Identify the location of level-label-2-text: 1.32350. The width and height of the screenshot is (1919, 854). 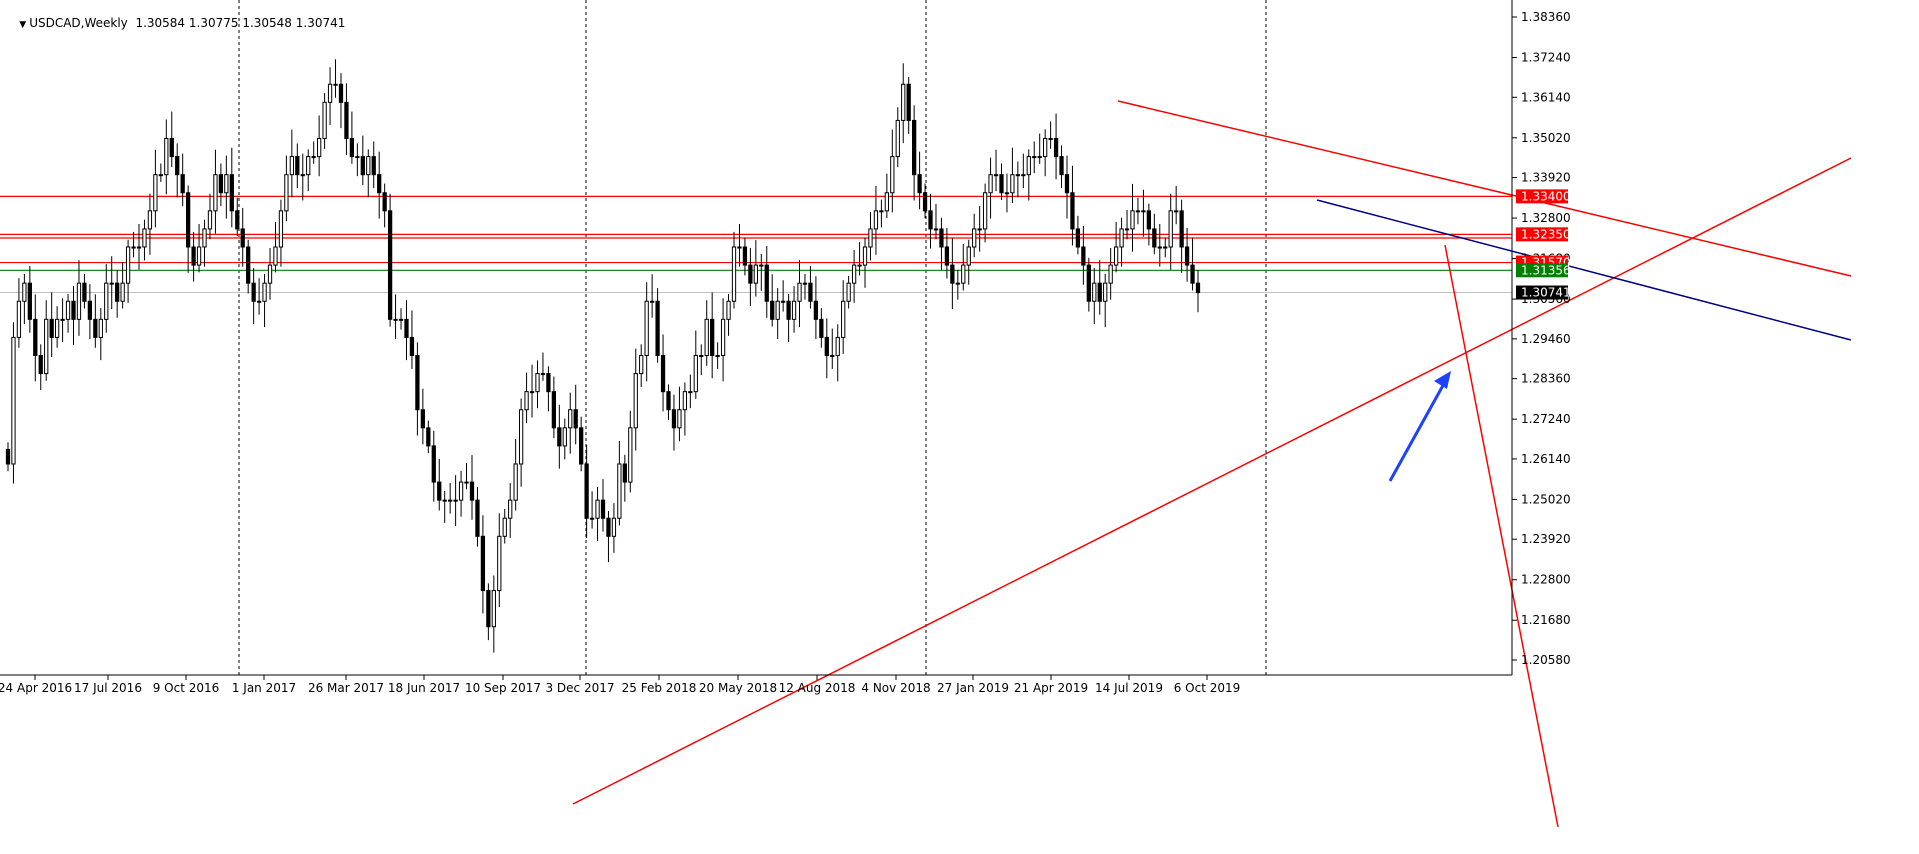
(1546, 234).